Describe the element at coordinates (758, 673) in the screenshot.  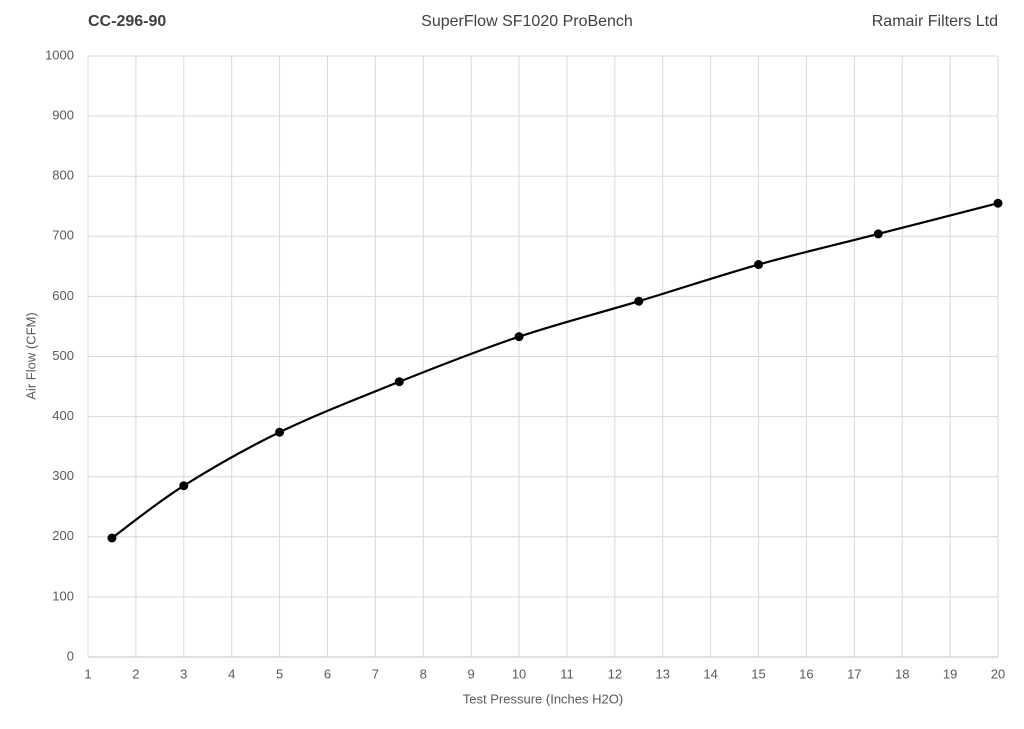
I see `x-tick-label: 15` at that location.